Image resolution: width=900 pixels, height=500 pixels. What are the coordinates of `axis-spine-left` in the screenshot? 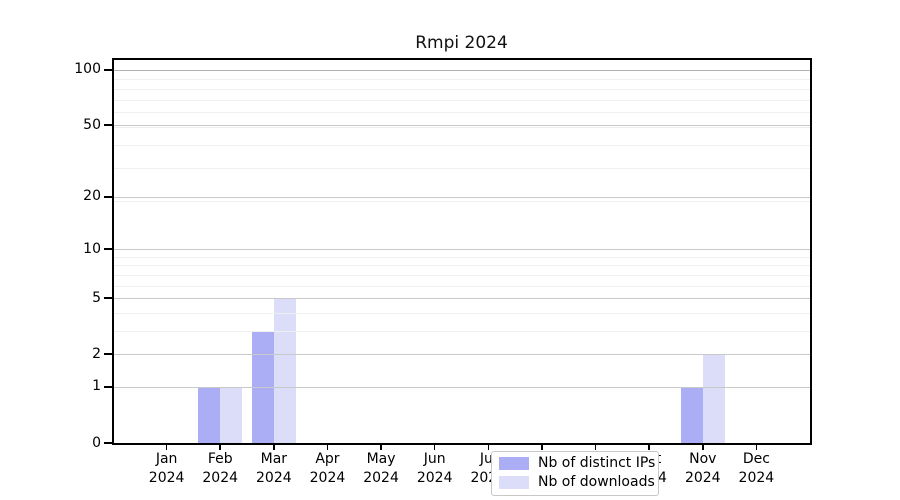 It's located at (112, 251).